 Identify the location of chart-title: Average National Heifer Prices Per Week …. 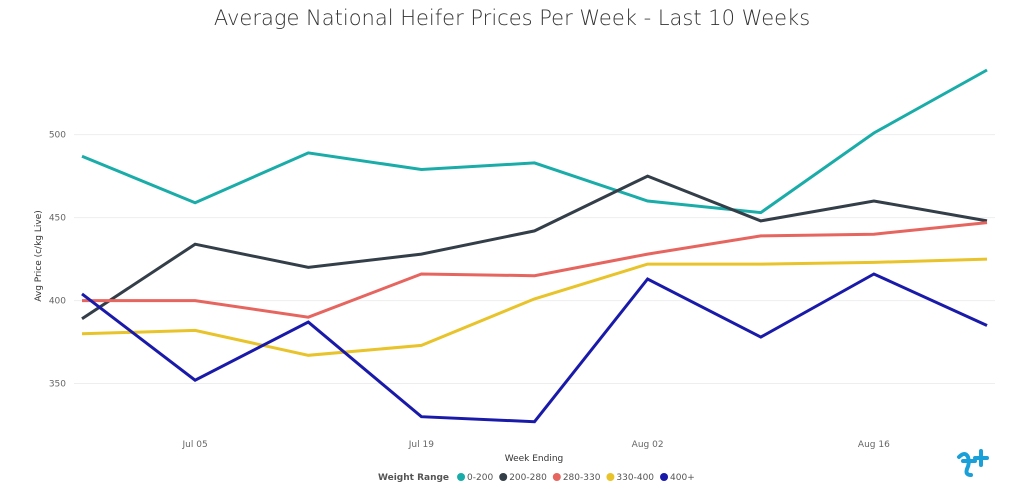
(512, 18).